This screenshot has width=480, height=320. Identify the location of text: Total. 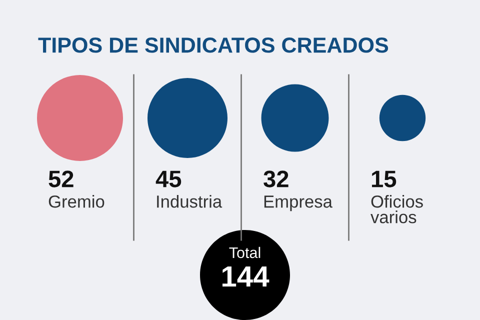
(244, 252).